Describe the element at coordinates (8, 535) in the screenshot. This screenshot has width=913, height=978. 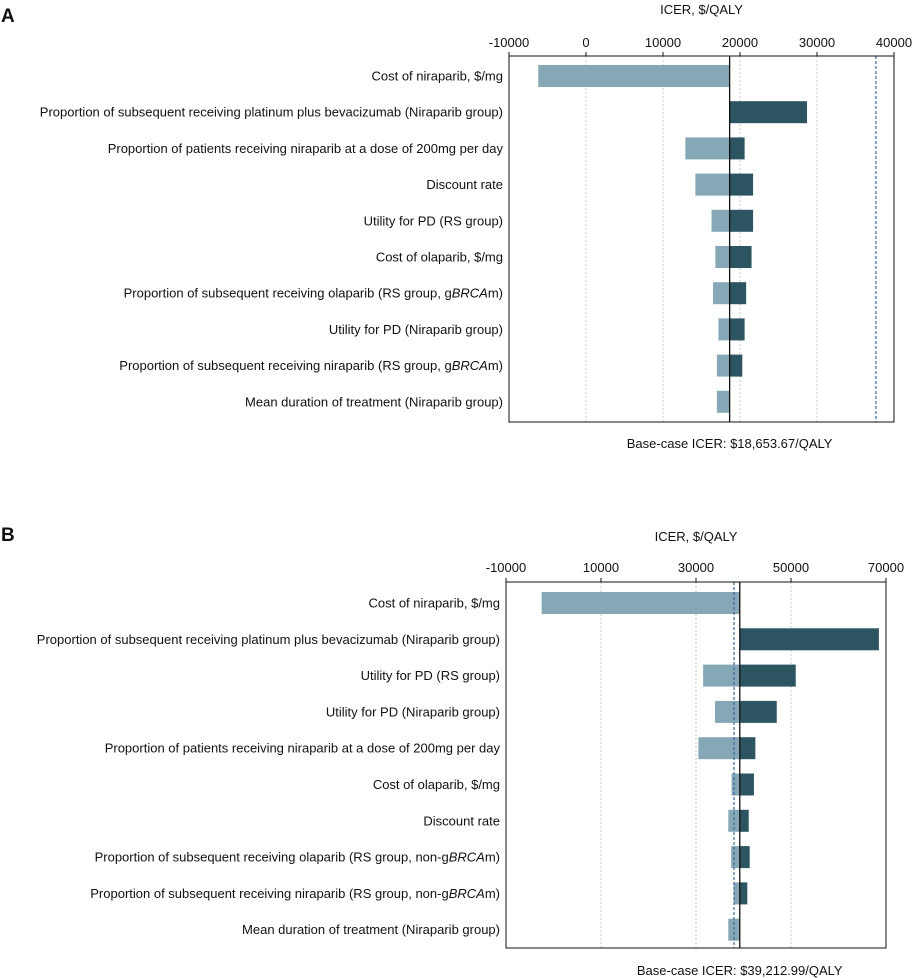
I see `panel-label: B` at that location.